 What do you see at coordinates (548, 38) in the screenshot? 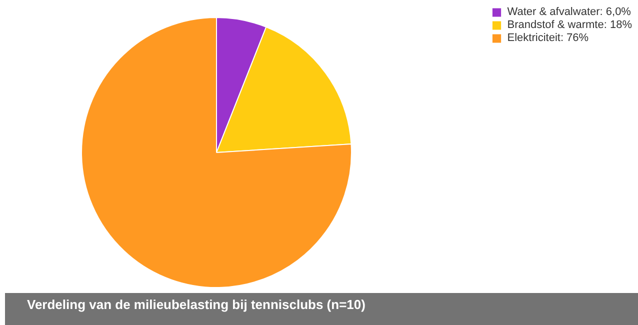
I see `legend-label: Elektriciteit: 76%` at bounding box center [548, 38].